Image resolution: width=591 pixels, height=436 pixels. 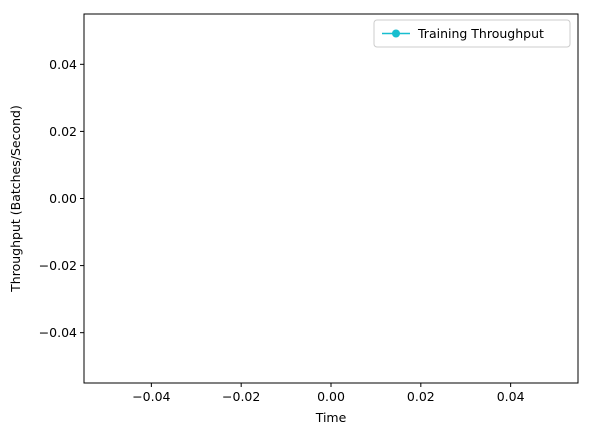 I want to click on x-tick-label: −0.02, so click(x=241, y=396).